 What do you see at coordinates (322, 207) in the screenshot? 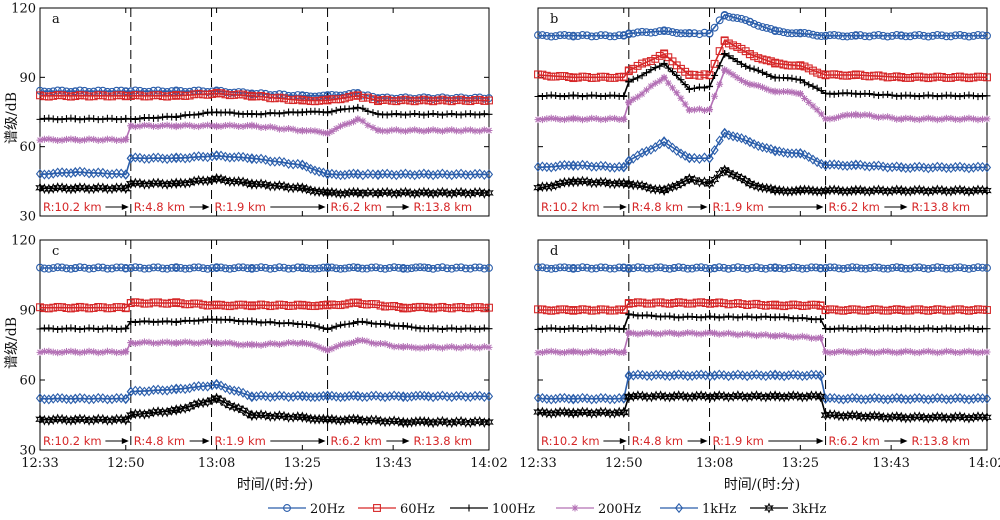
I see `range-arrowhead` at bounding box center [322, 207].